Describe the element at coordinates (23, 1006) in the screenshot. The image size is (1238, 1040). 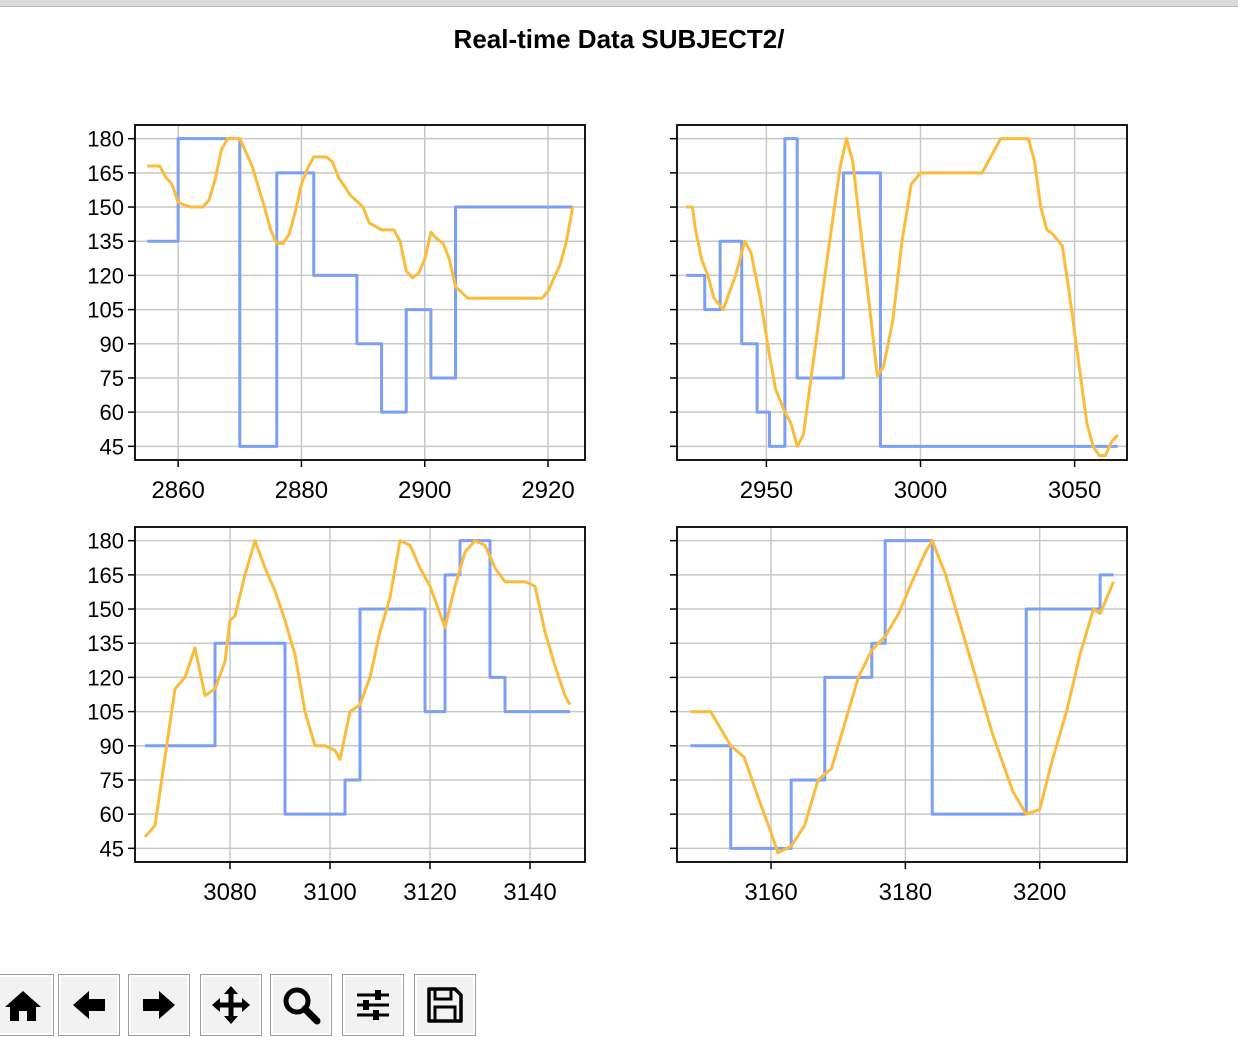
I see `home-icon` at that location.